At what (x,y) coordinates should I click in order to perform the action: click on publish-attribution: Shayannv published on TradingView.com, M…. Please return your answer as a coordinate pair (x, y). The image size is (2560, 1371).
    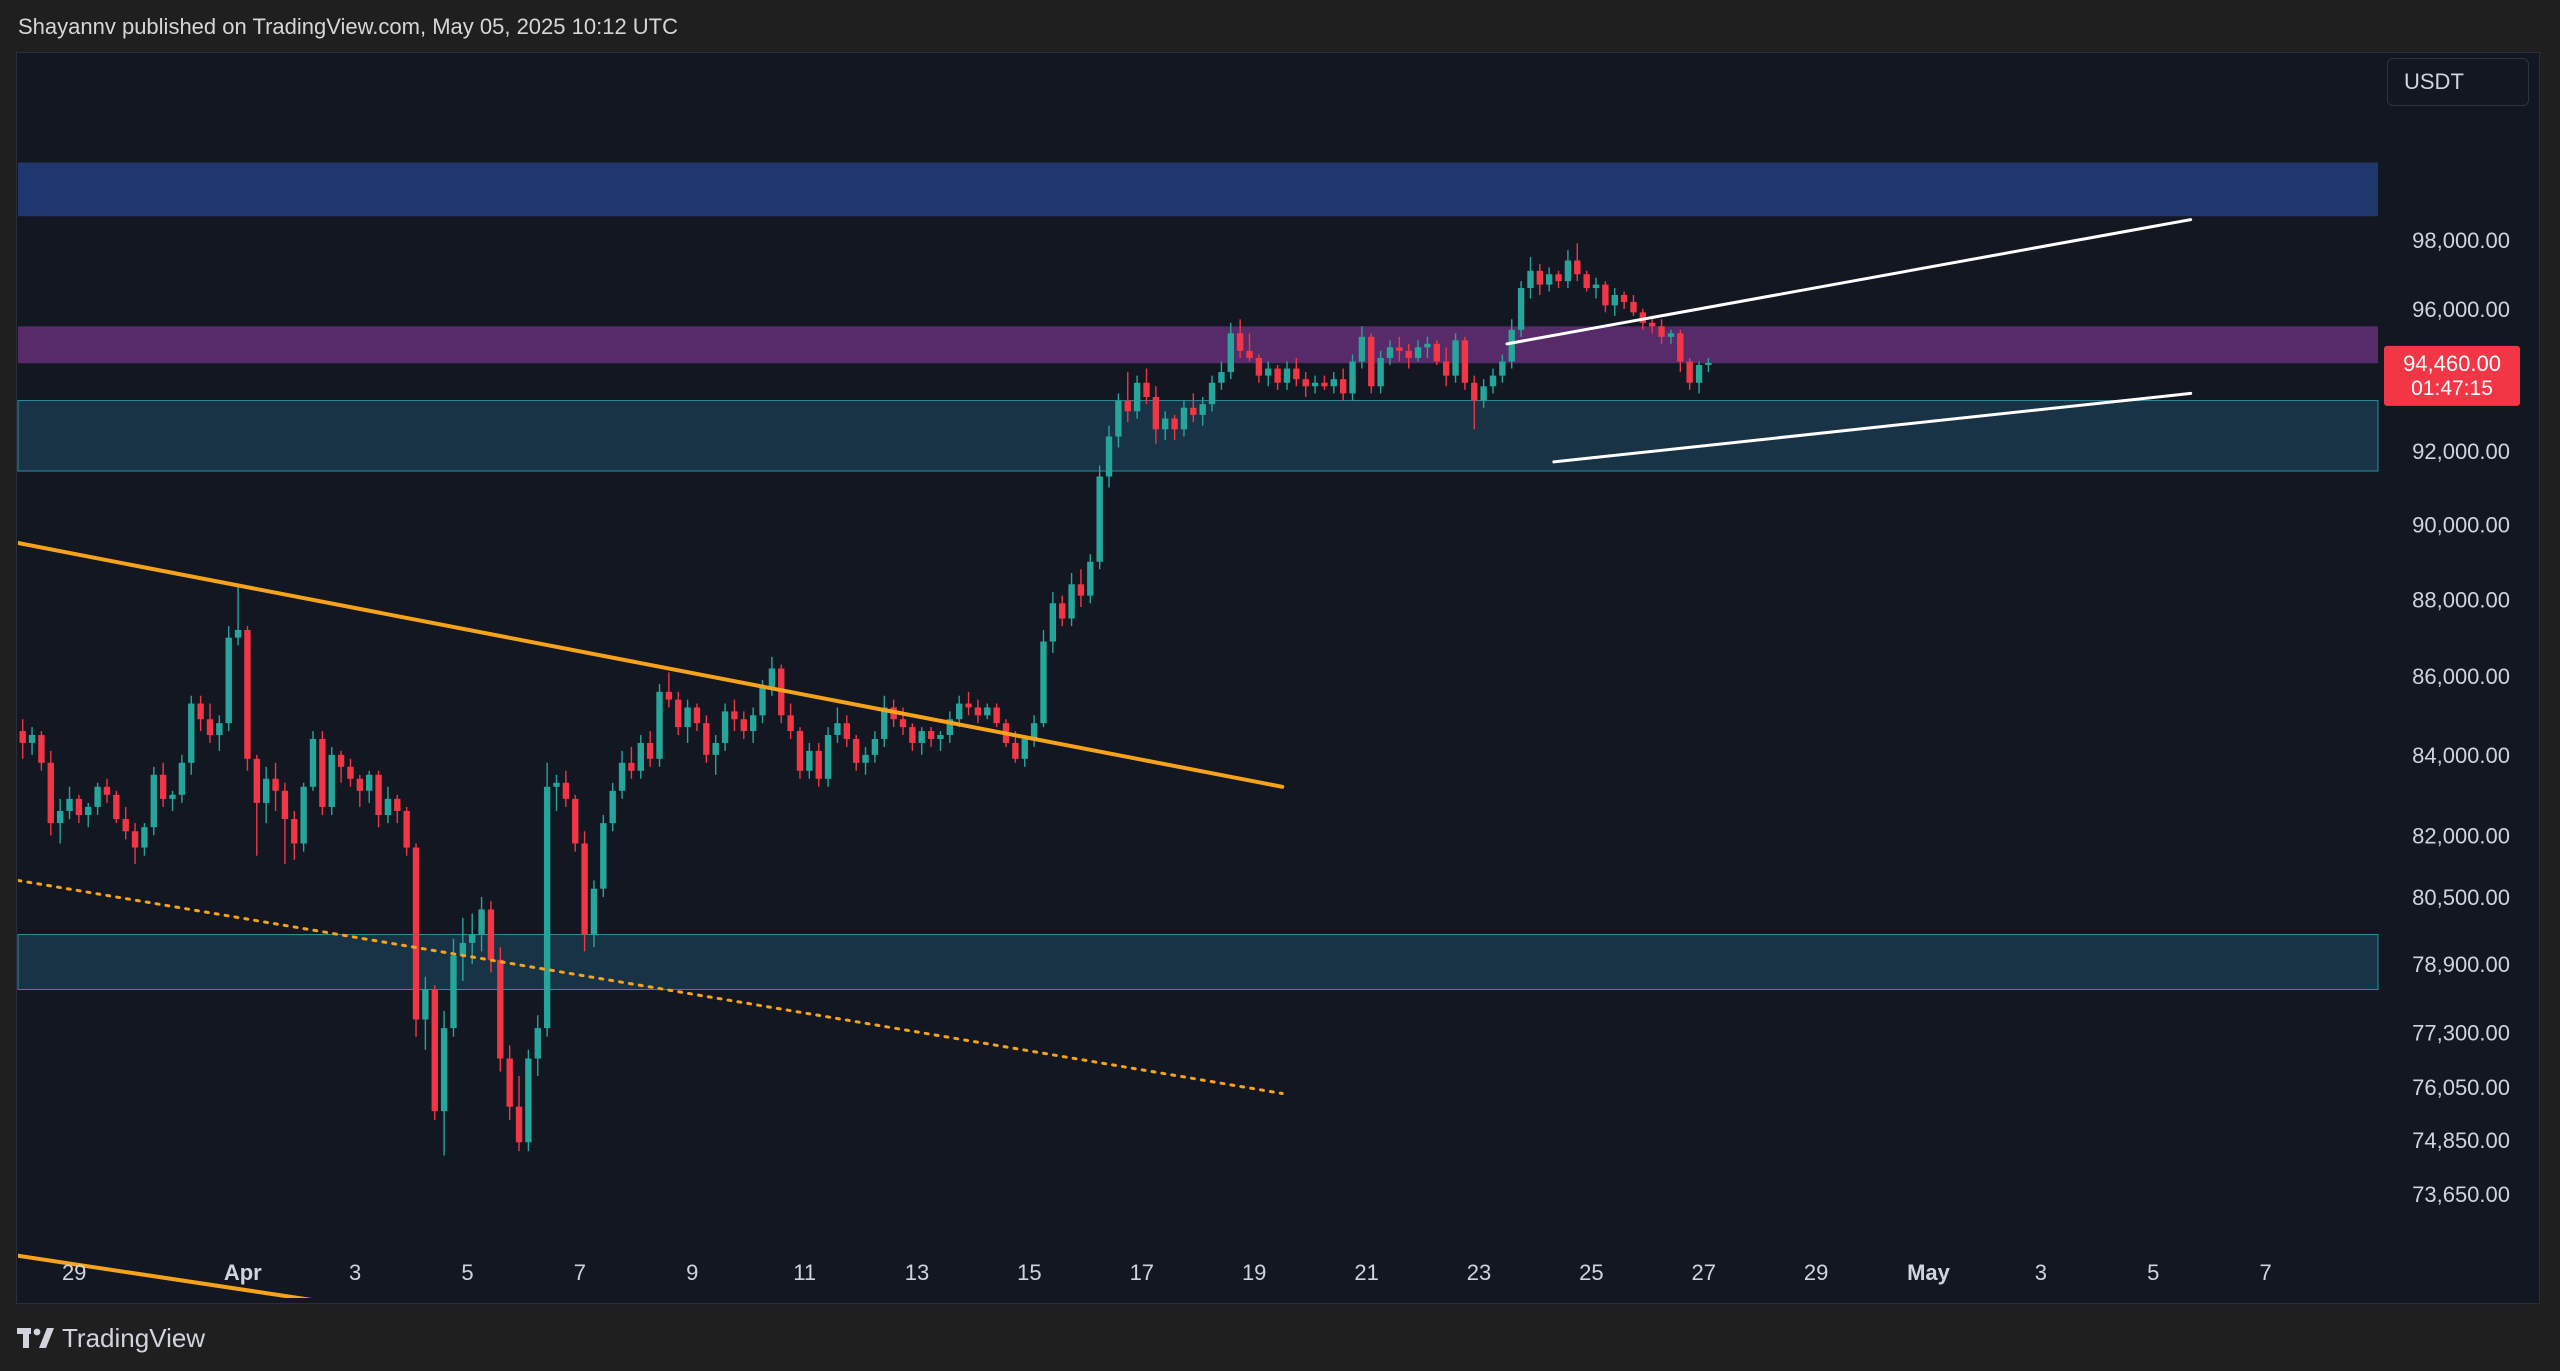
    Looking at the image, I should click on (348, 26).